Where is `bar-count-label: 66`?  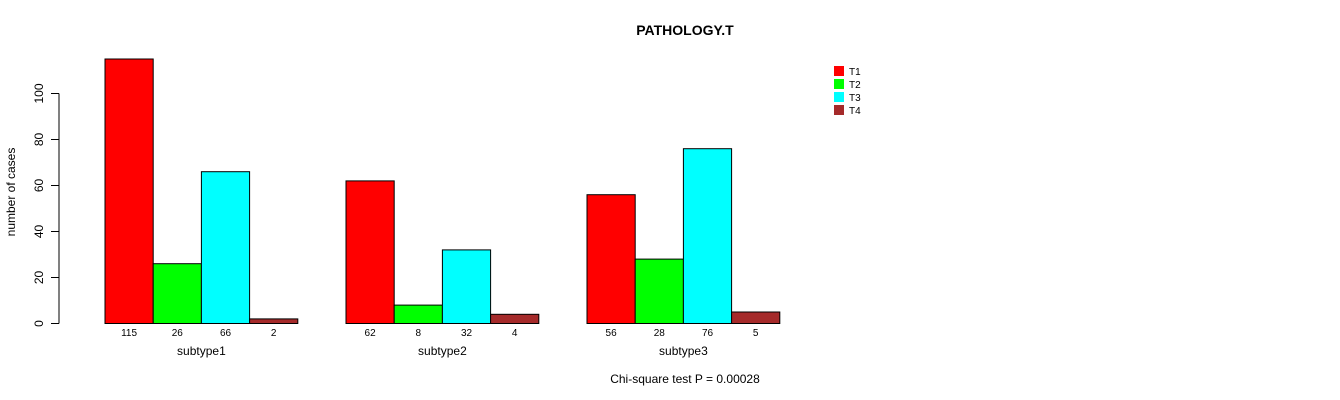
bar-count-label: 66 is located at coordinates (226, 333).